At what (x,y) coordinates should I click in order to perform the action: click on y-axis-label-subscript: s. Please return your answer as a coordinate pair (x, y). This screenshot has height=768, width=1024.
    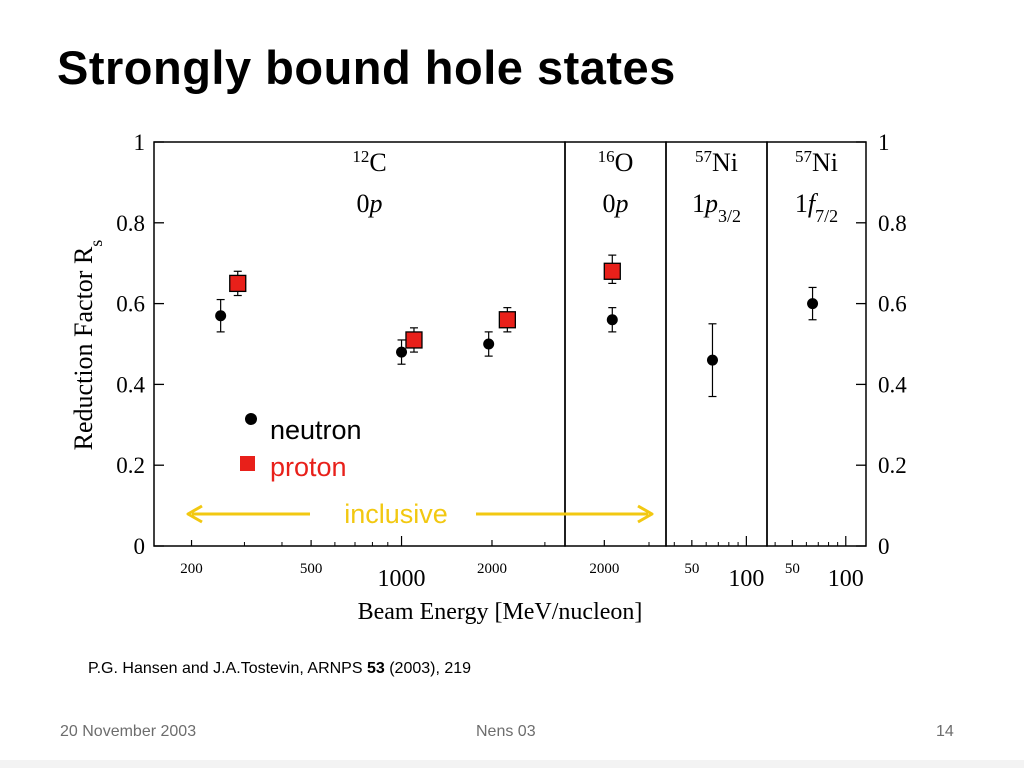
    Looking at the image, I should click on (96, 243).